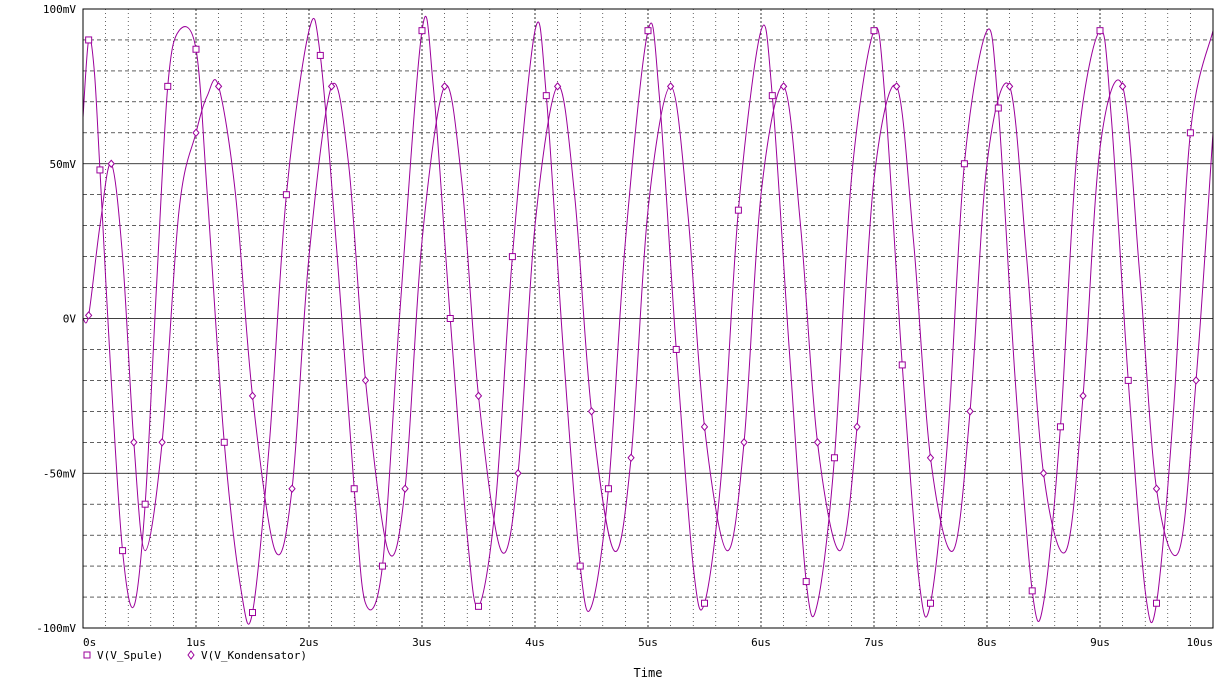 Image resolution: width=1220 pixels, height=680 pixels. What do you see at coordinates (535, 642) in the screenshot?
I see `x-tick-label: 4us` at bounding box center [535, 642].